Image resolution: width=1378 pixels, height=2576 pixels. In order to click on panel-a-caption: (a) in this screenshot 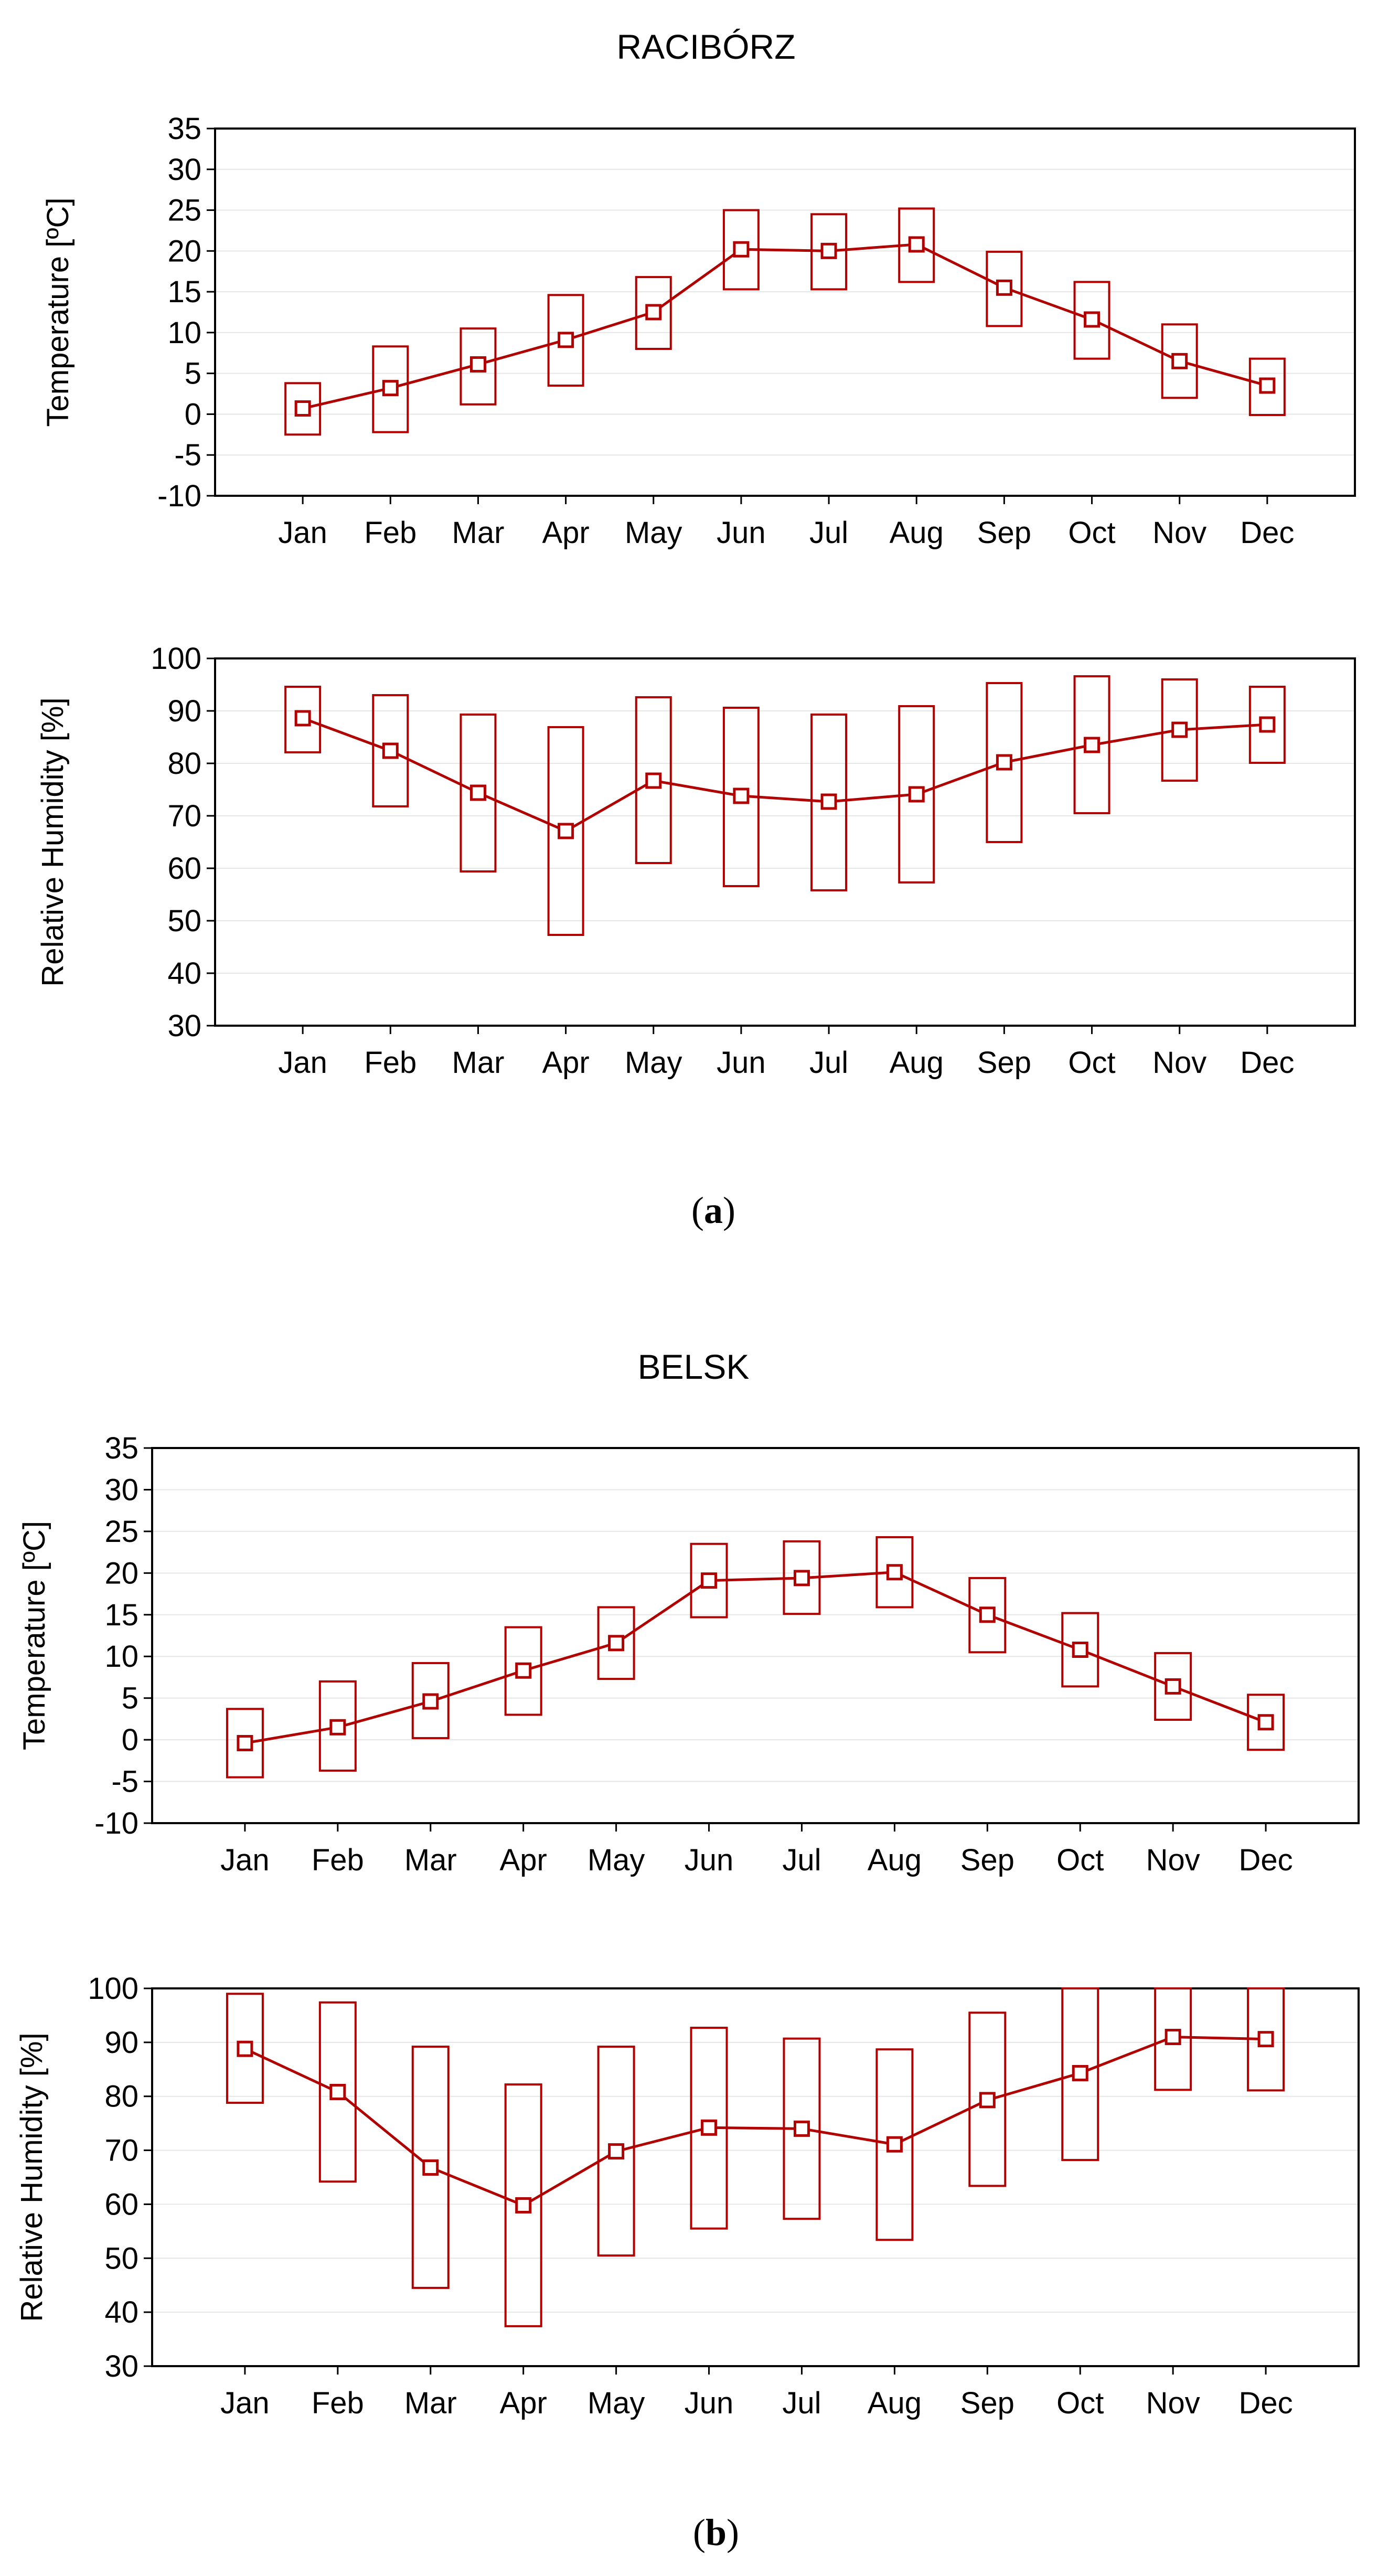, I will do `click(713, 1210)`.